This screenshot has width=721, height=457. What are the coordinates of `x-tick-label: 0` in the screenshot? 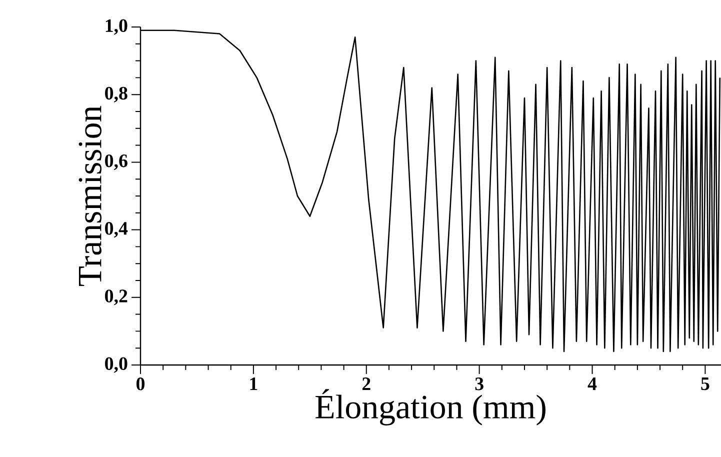 It's located at (140, 384).